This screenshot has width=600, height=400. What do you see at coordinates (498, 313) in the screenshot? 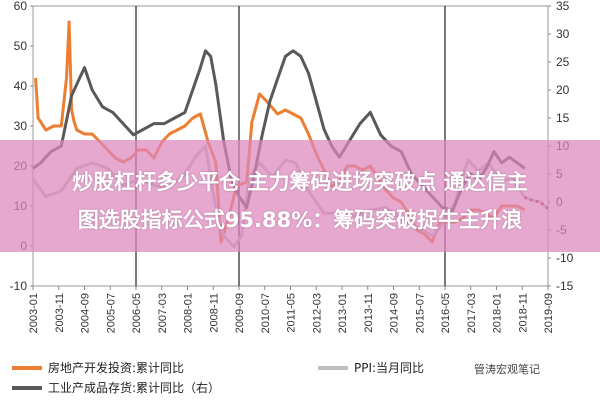
I see `x-tick-label: 2018-01` at bounding box center [498, 313].